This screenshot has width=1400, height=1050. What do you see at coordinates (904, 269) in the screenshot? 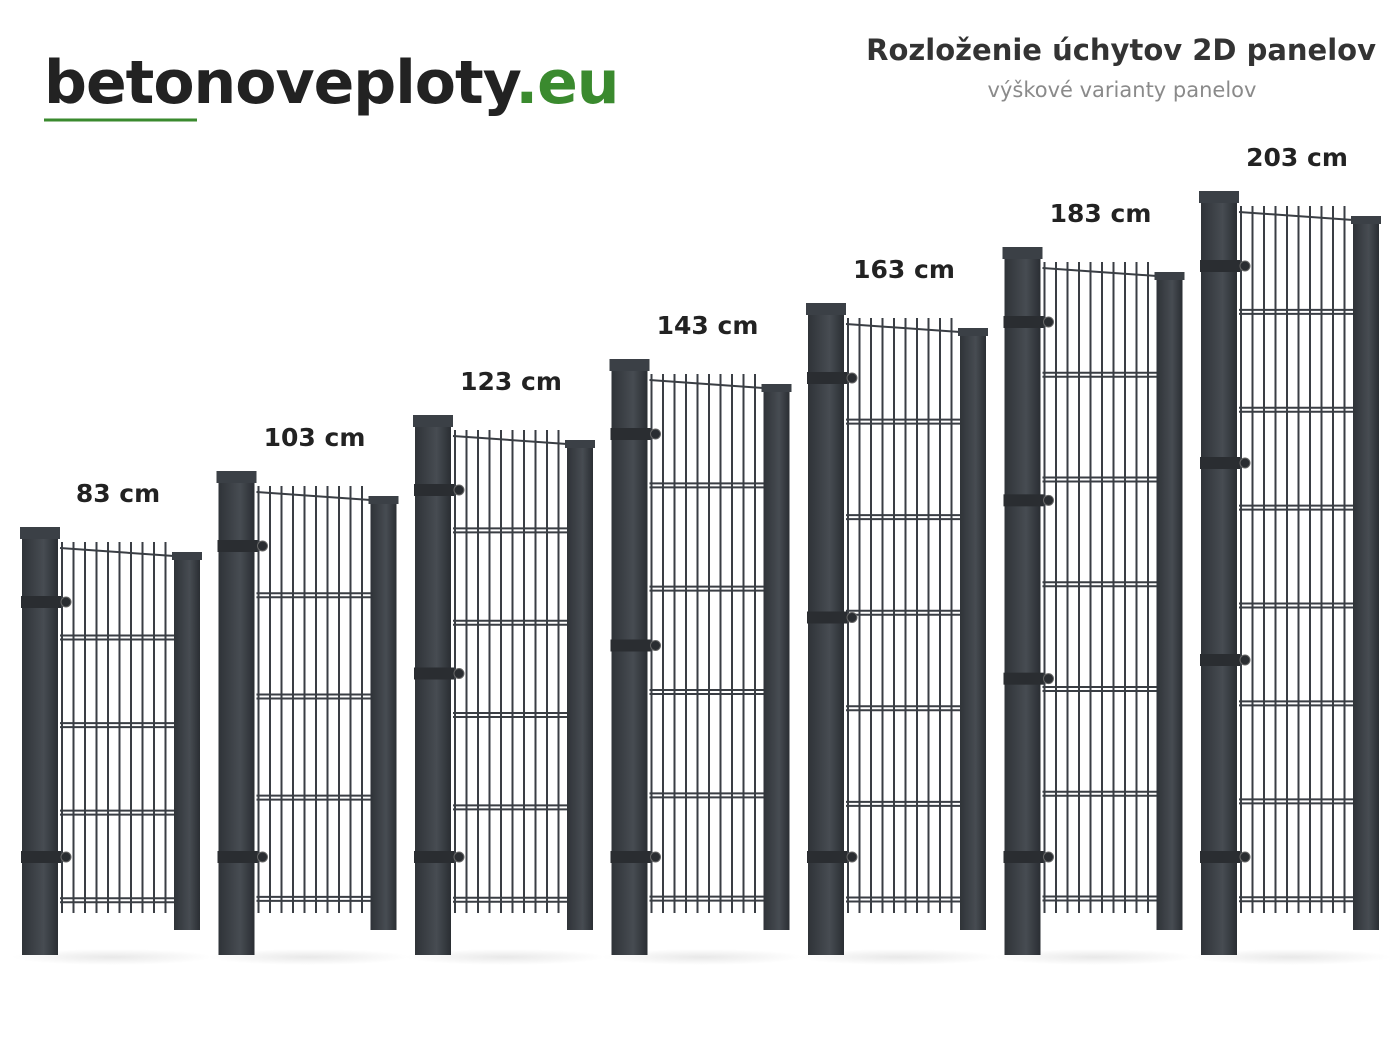
I see `panel-label: 163 cm` at bounding box center [904, 269].